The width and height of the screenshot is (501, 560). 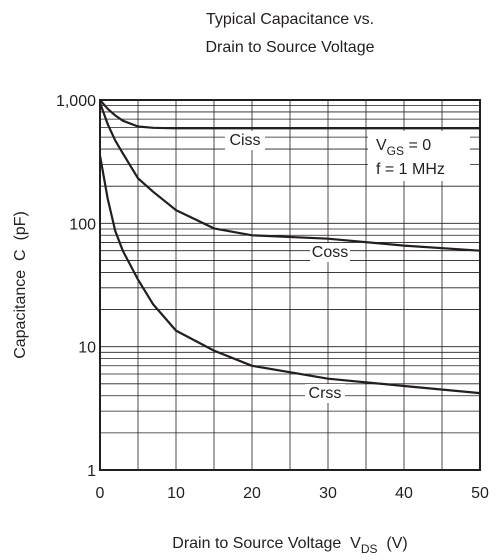 I want to click on y-tick-label: 10, so click(x=87, y=348).